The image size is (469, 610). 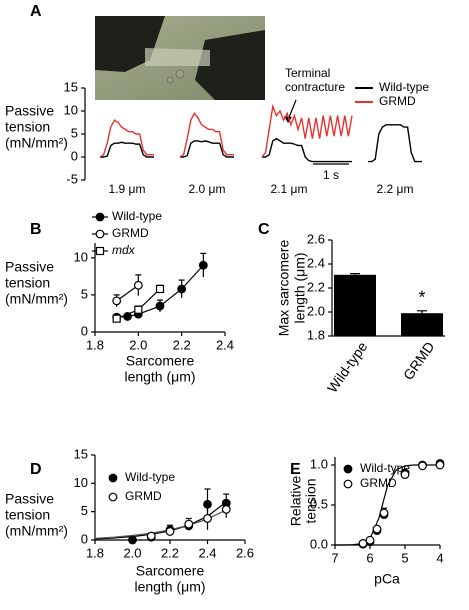 I want to click on scale-bar-label: 1 s, so click(x=331, y=175).